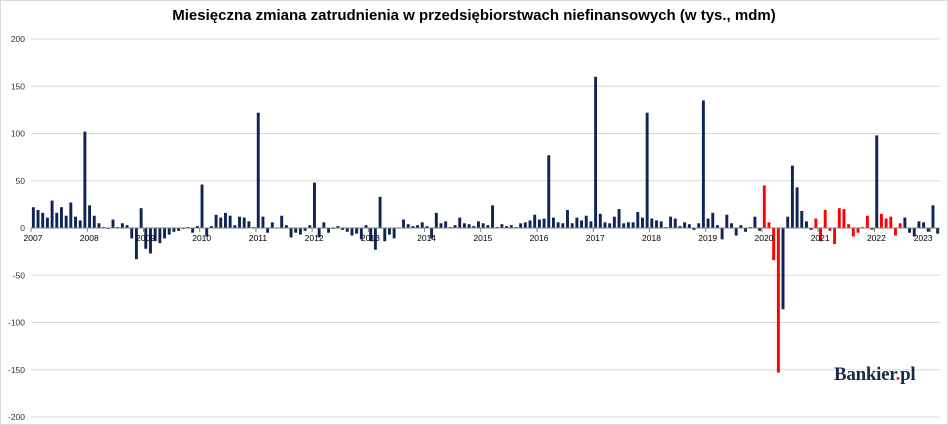 The image size is (948, 425). I want to click on y-axis-ticks: 200 150 100 50 0 -50 -100 -150 -200, so click(16, 228).